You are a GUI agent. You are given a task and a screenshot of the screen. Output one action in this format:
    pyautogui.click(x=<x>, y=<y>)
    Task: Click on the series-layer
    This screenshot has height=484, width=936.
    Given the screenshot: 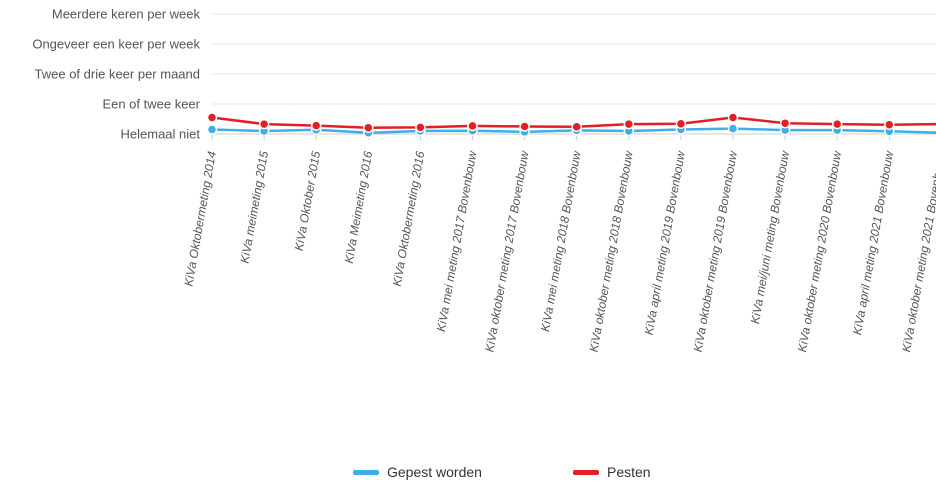 What is the action you would take?
    pyautogui.click(x=571, y=125)
    